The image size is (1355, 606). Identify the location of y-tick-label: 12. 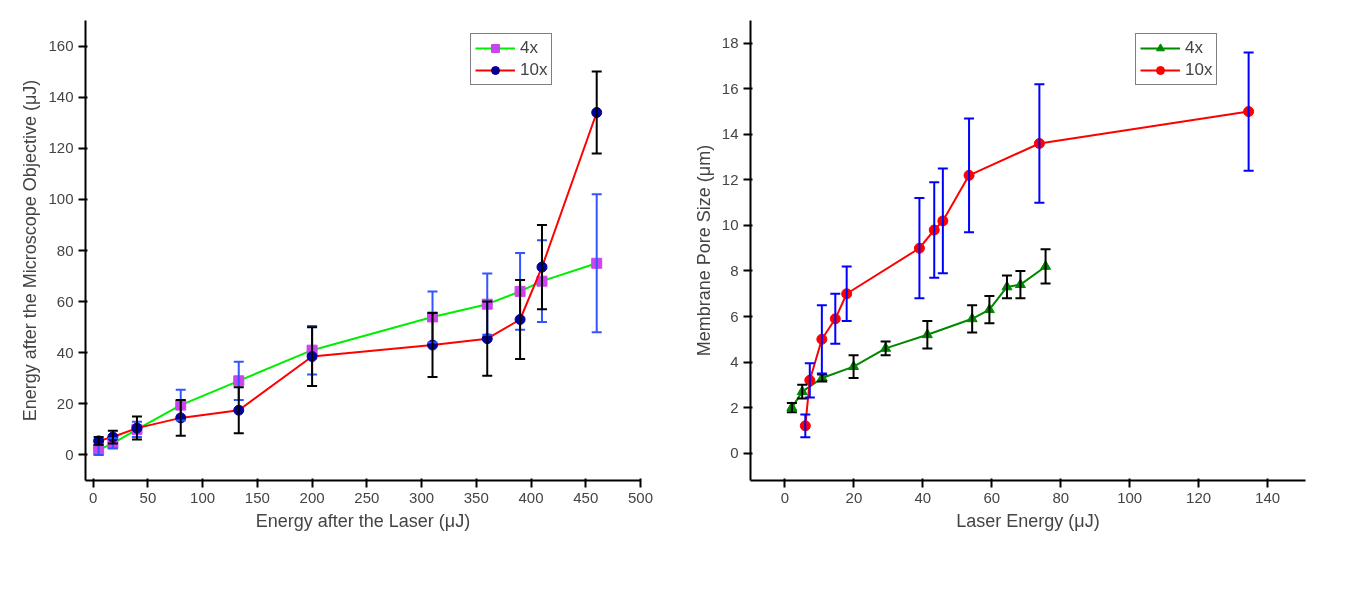
(730, 179).